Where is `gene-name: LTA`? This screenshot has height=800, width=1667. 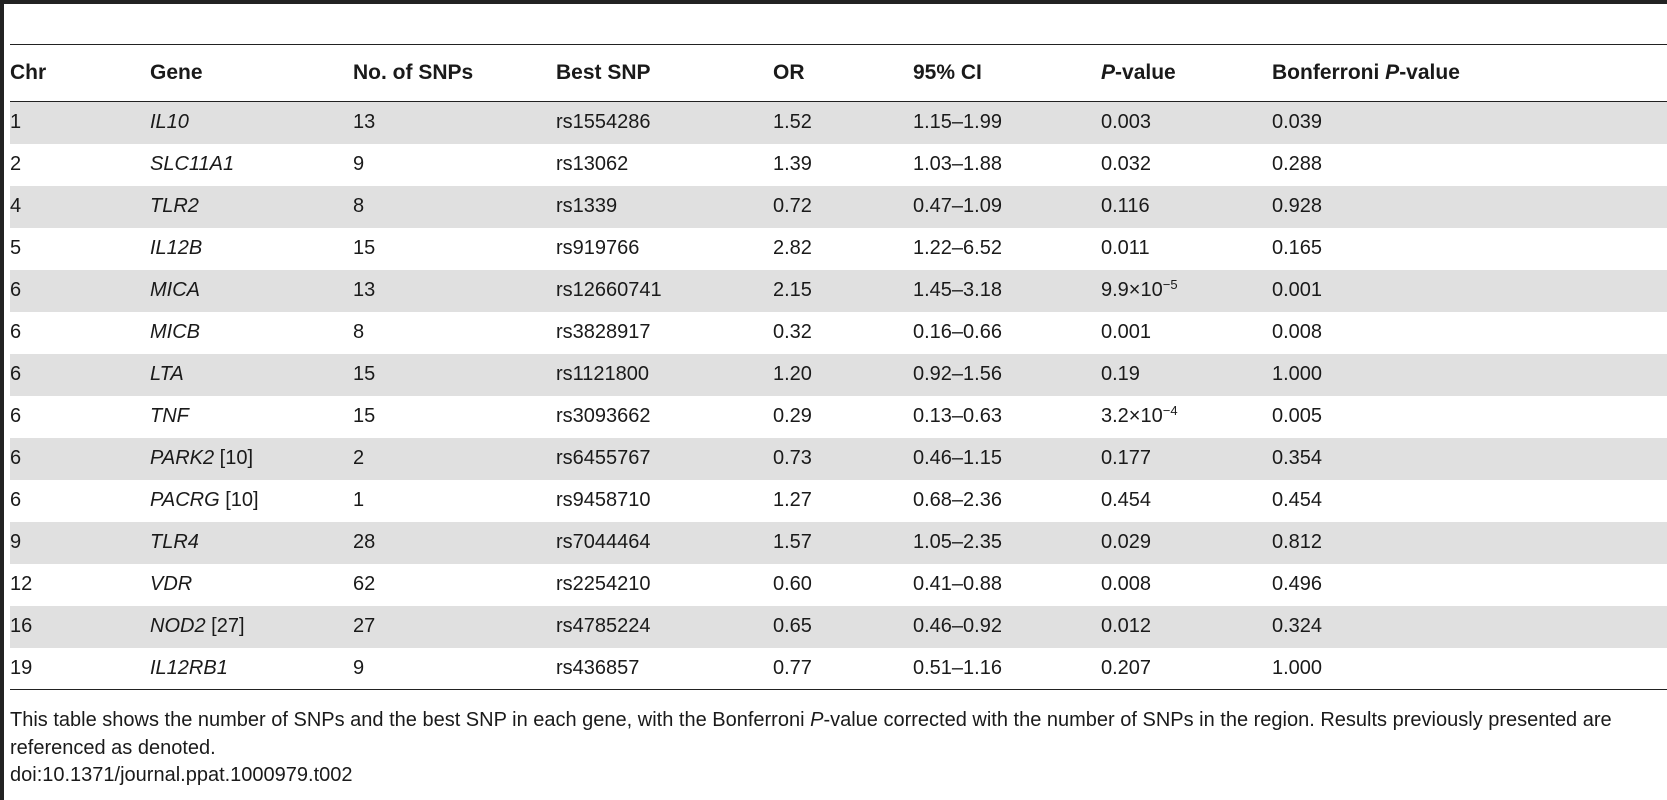 gene-name: LTA is located at coordinates (167, 374).